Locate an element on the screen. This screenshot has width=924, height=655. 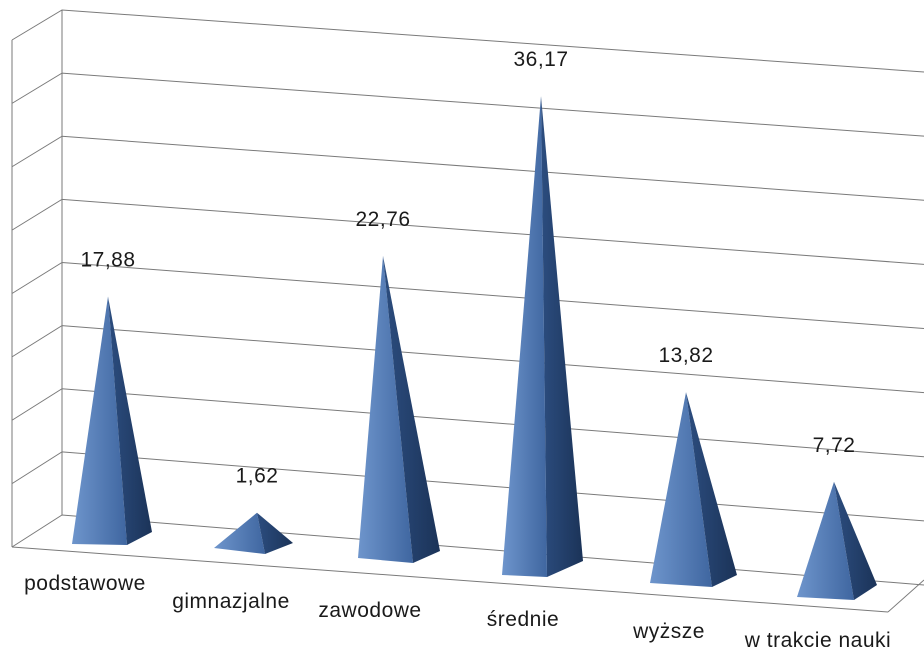
category-label: wyższe is located at coordinates (668, 631).